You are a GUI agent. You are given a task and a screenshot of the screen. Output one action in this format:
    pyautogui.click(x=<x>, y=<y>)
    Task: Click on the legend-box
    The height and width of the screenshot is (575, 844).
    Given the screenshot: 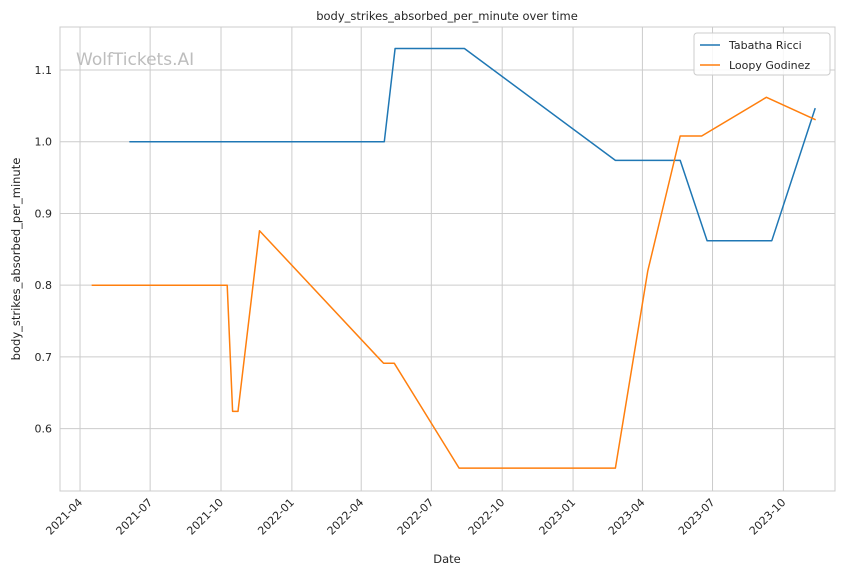 What is the action you would take?
    pyautogui.click(x=762, y=54)
    